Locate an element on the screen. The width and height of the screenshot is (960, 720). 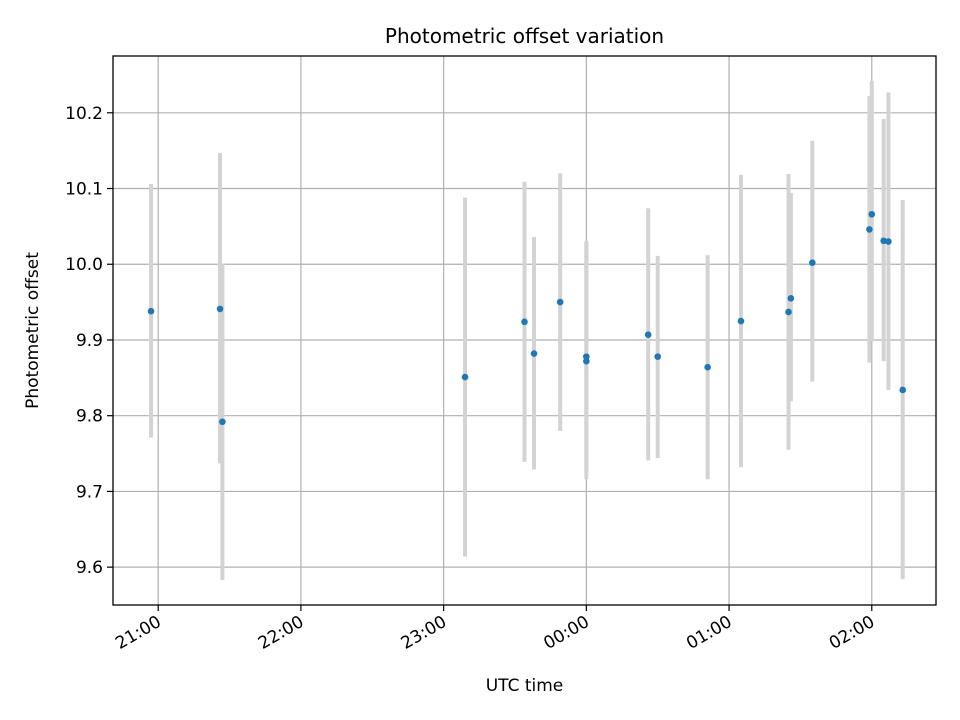
x-axis-label: UTC time is located at coordinates (525, 686).